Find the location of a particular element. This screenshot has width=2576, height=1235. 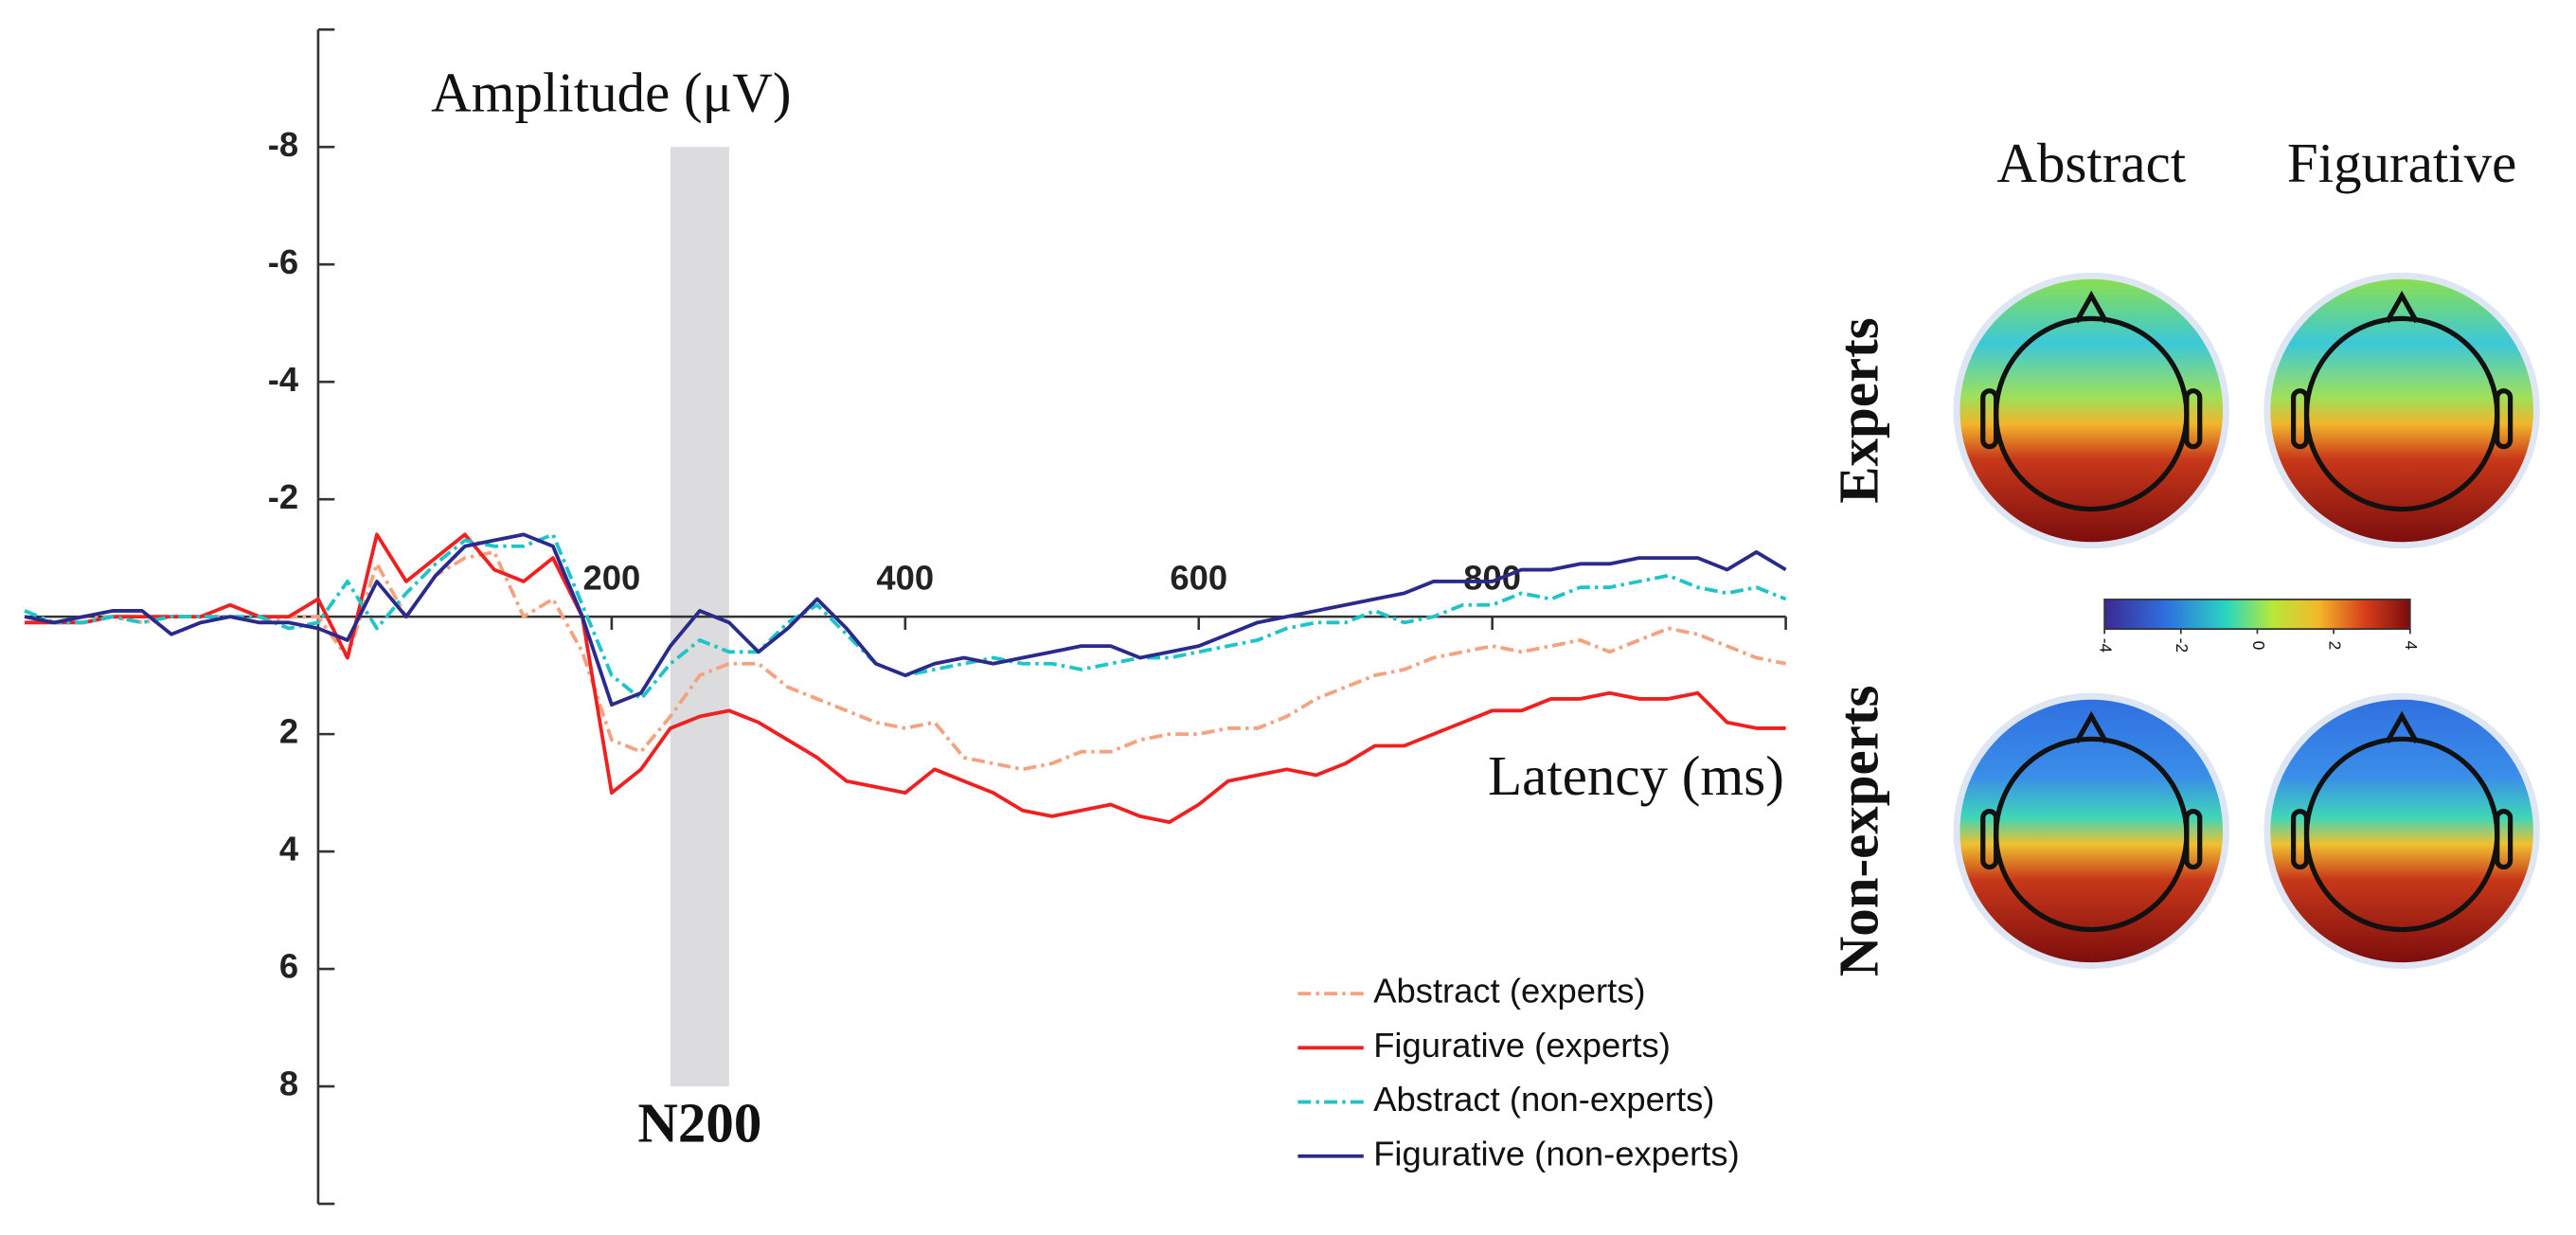

legend-label: Figurative (experts) is located at coordinates (1522, 1046).